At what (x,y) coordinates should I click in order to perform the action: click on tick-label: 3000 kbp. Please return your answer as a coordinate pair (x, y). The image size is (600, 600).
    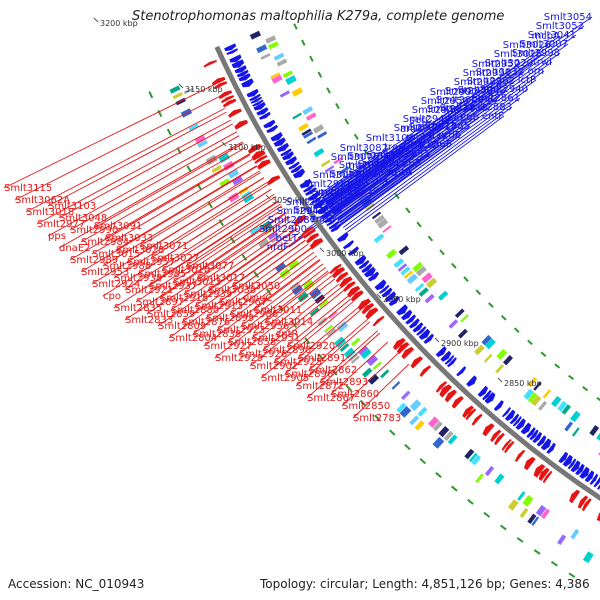
    Looking at the image, I should click on (345, 253).